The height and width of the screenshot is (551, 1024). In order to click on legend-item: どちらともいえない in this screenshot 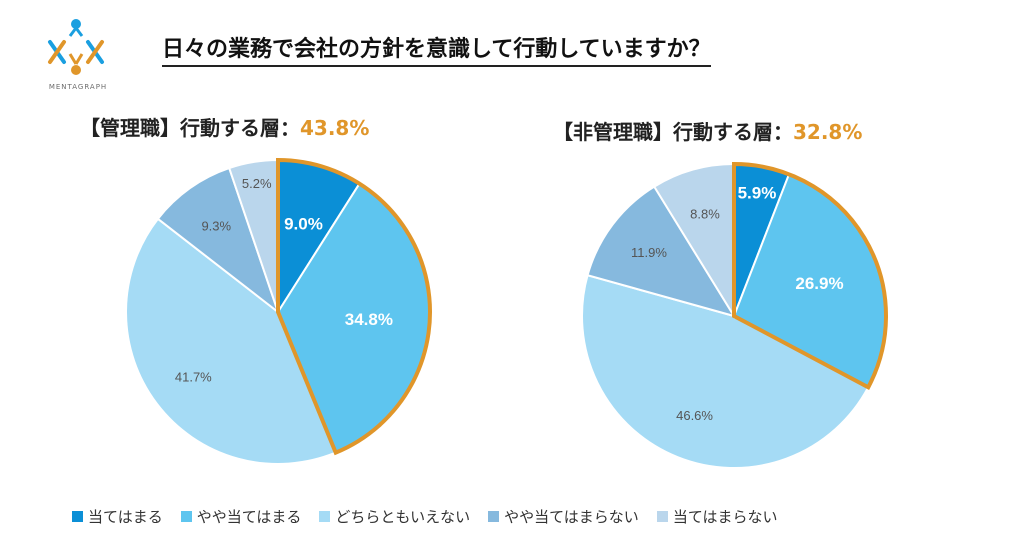, I will do `click(394, 516)`.